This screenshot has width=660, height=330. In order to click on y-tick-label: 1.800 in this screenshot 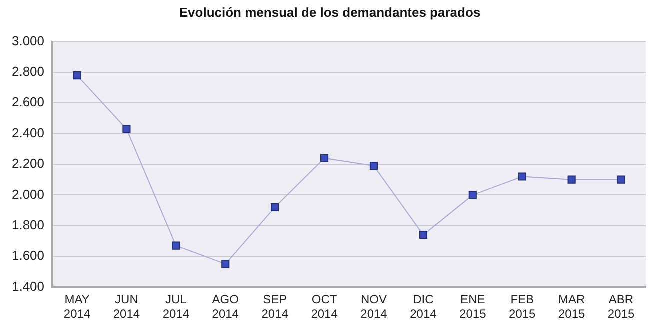, I will do `click(28, 224)`.